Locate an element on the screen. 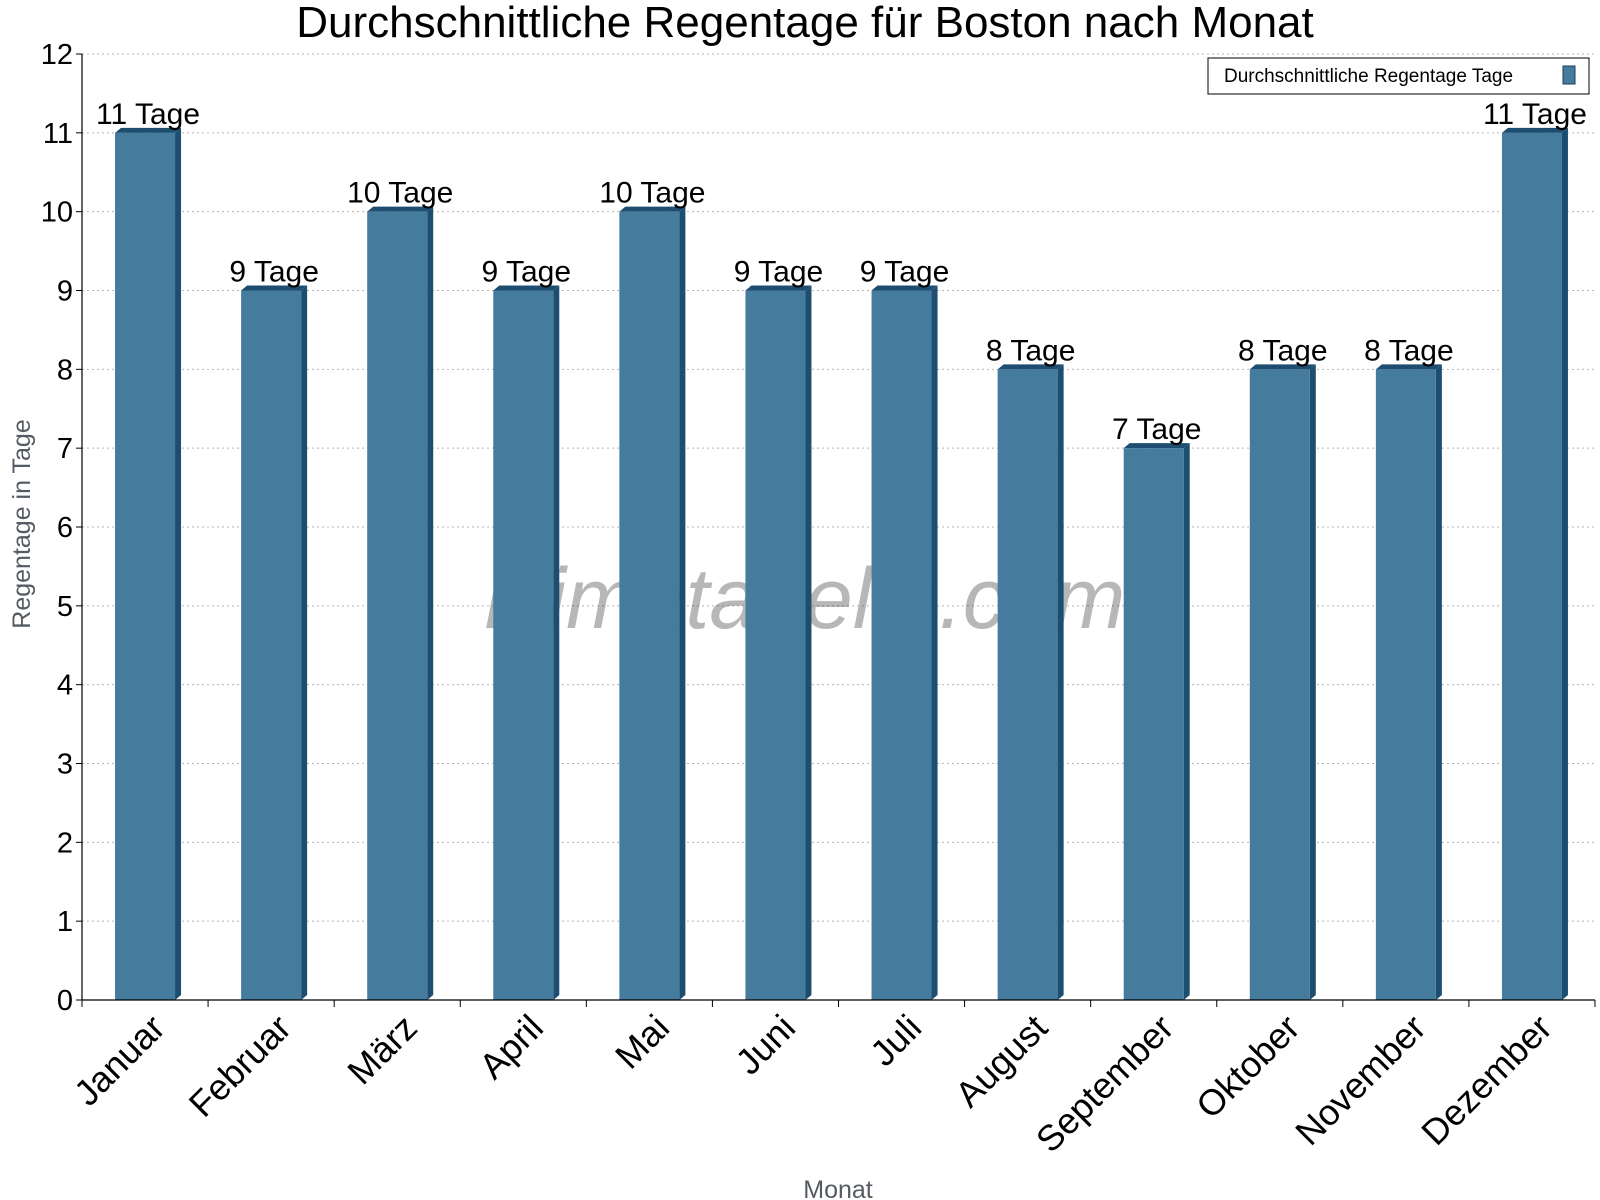 This screenshot has height=1200, width=1600. y-tick-label: 5 is located at coordinates (65, 607).